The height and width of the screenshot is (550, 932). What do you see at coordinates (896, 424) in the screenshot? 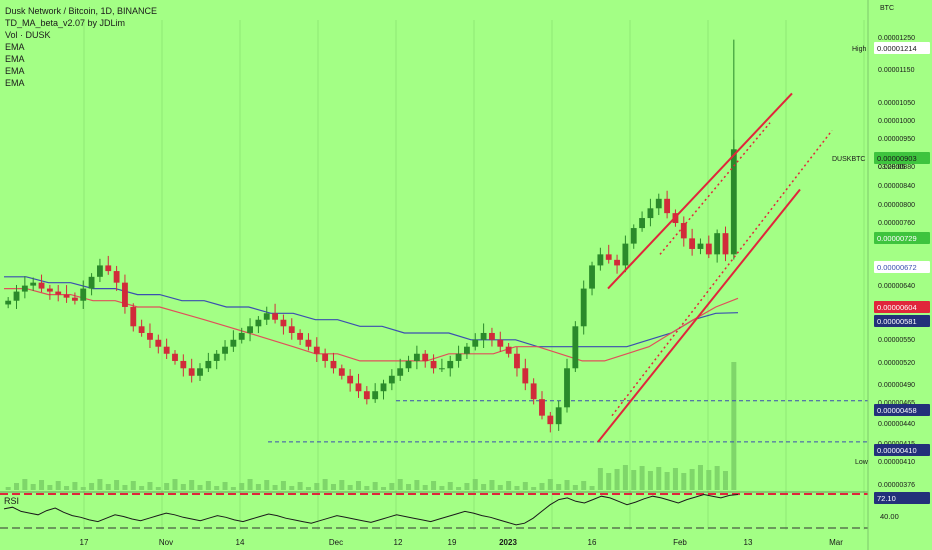
I see `price-tick: 0.00000440` at bounding box center [896, 424].